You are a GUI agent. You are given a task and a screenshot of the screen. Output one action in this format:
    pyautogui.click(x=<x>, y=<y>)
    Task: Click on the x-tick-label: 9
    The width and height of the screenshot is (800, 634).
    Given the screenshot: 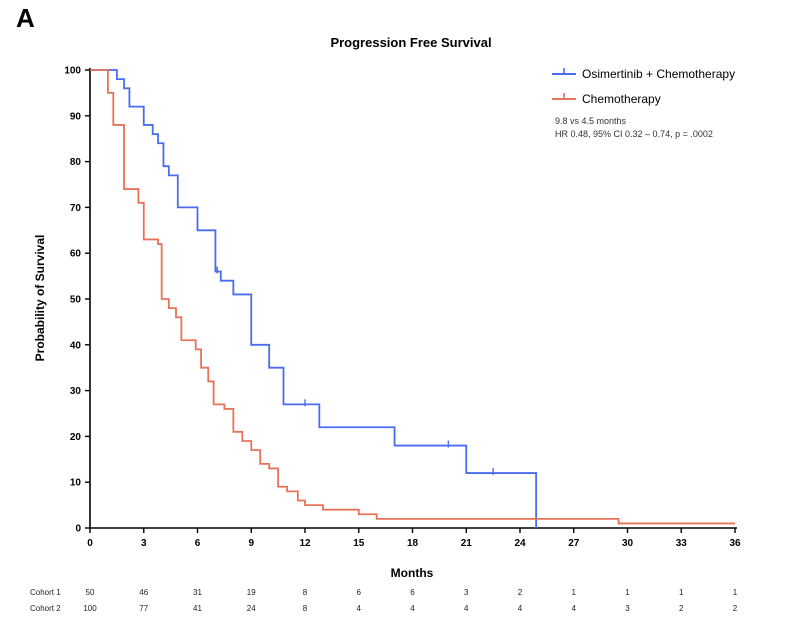 What is the action you would take?
    pyautogui.click(x=251, y=543)
    